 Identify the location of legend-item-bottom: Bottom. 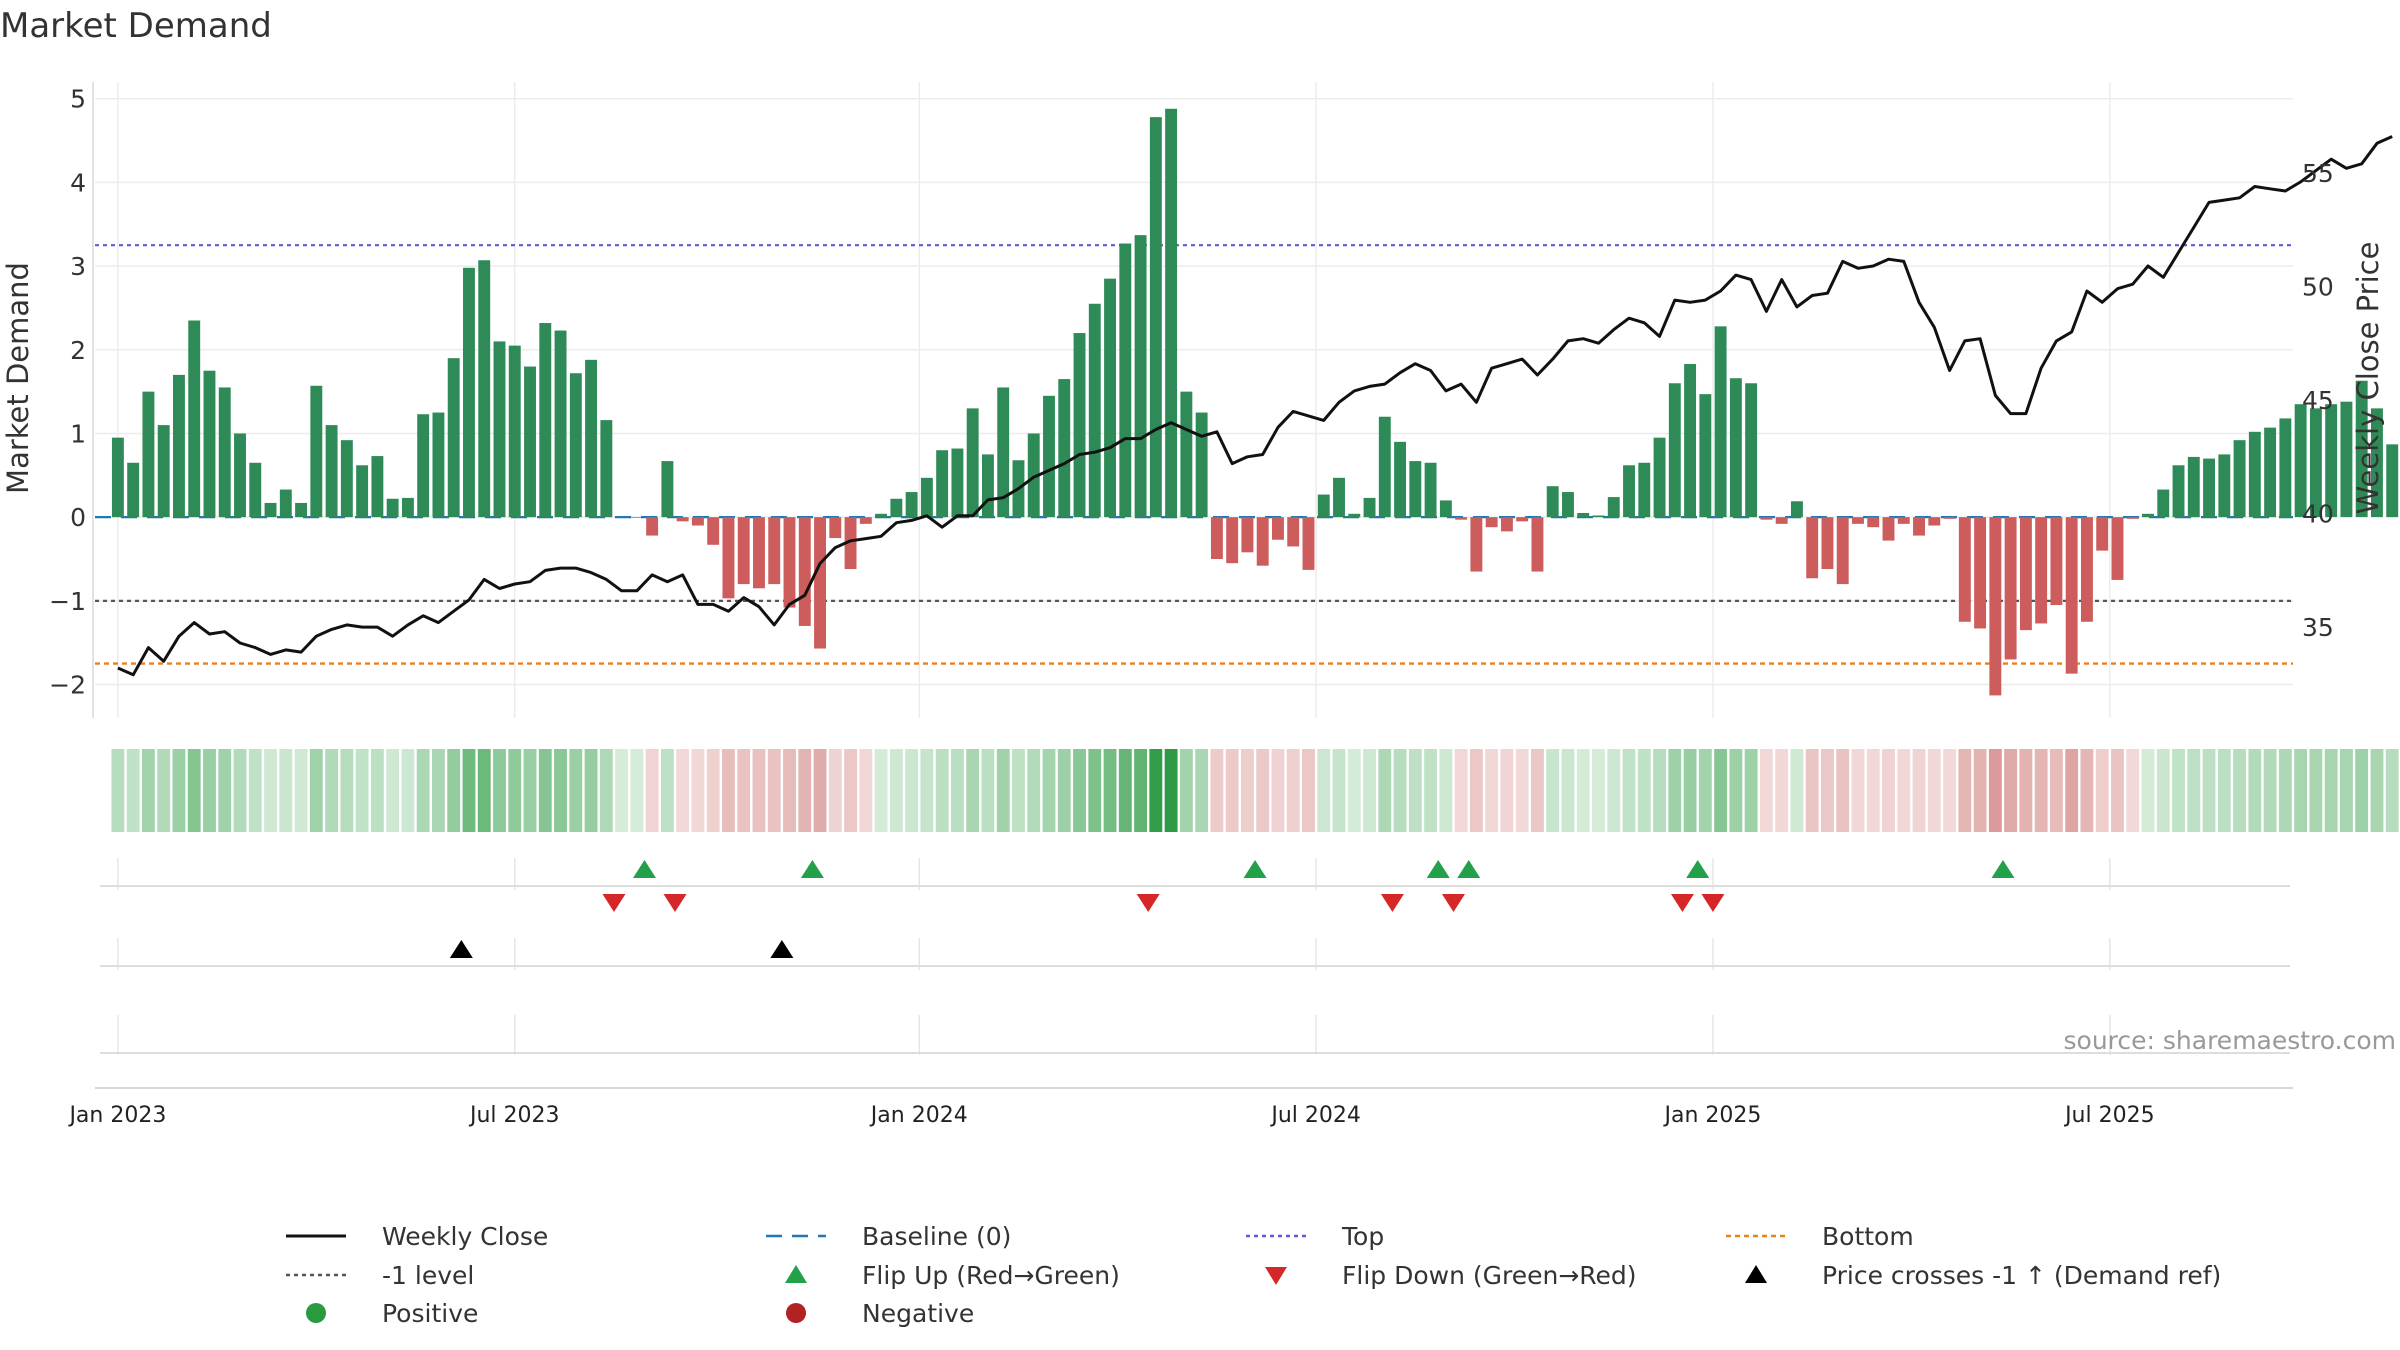
(1820, 1236).